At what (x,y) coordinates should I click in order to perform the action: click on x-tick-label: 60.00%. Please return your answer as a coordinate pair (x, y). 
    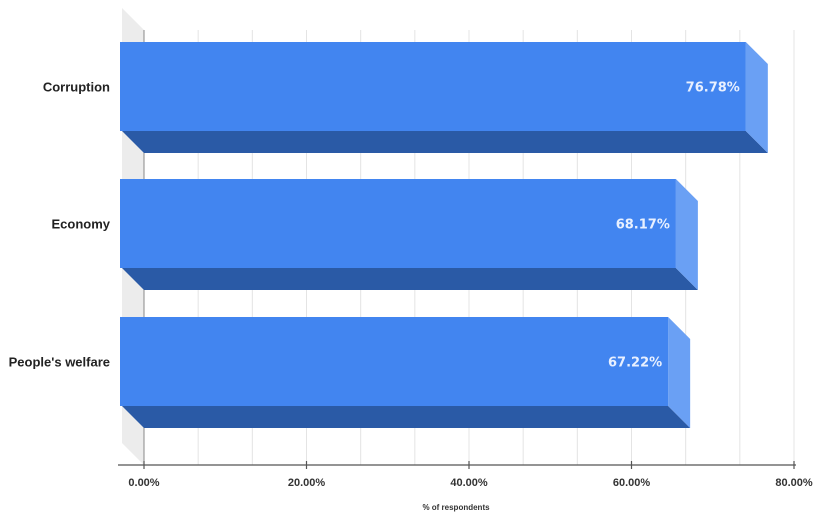
    Looking at the image, I should click on (632, 483).